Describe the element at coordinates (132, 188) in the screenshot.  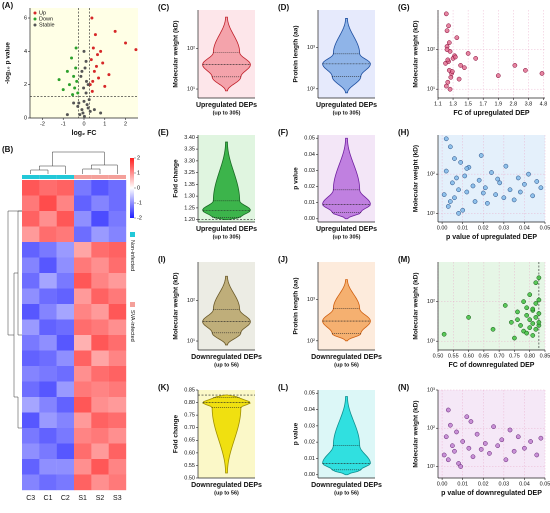
I see `colorbar` at that location.